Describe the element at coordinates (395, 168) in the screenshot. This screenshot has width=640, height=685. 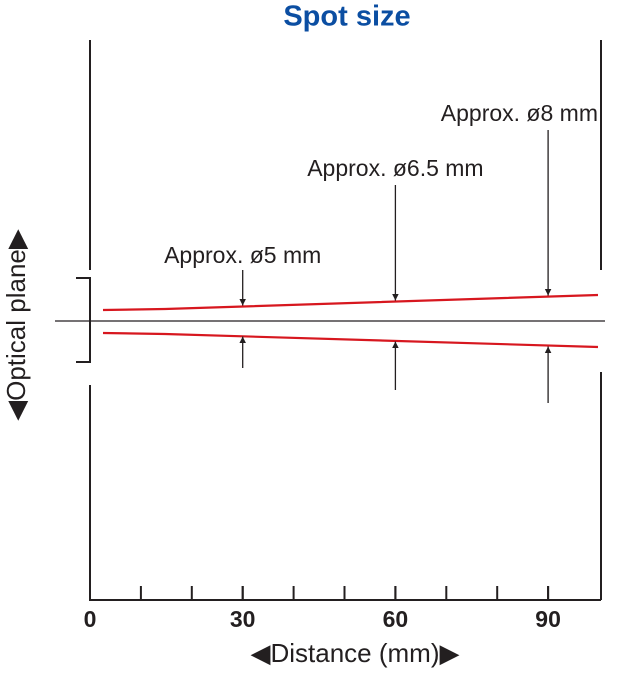
I see `annotation-label: Approx. ø6.5 mm` at that location.